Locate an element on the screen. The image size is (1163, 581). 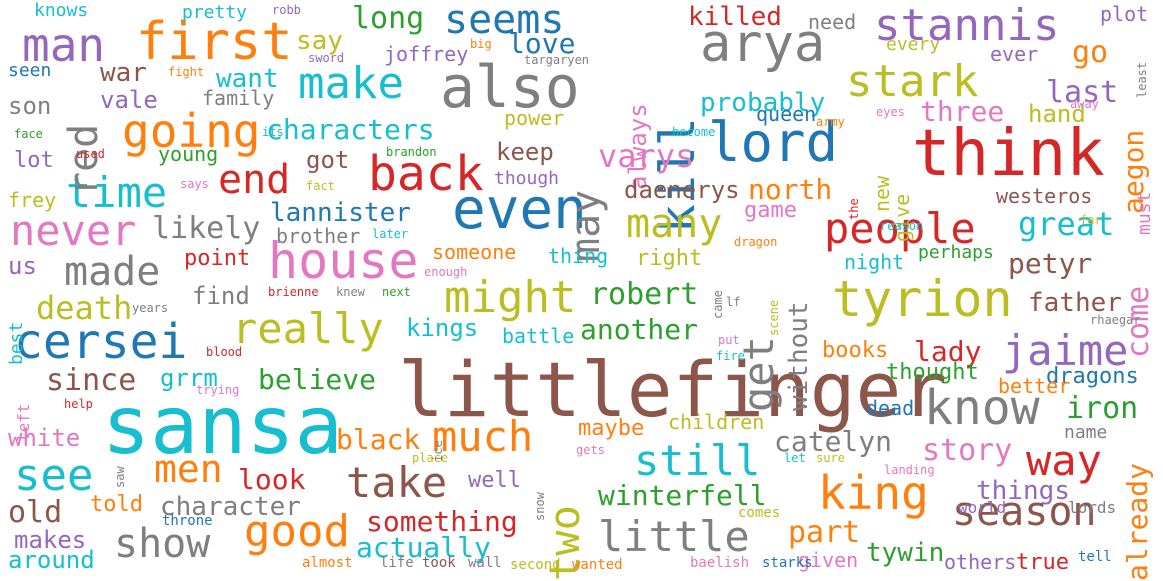
word-need: need is located at coordinates (832, 22).